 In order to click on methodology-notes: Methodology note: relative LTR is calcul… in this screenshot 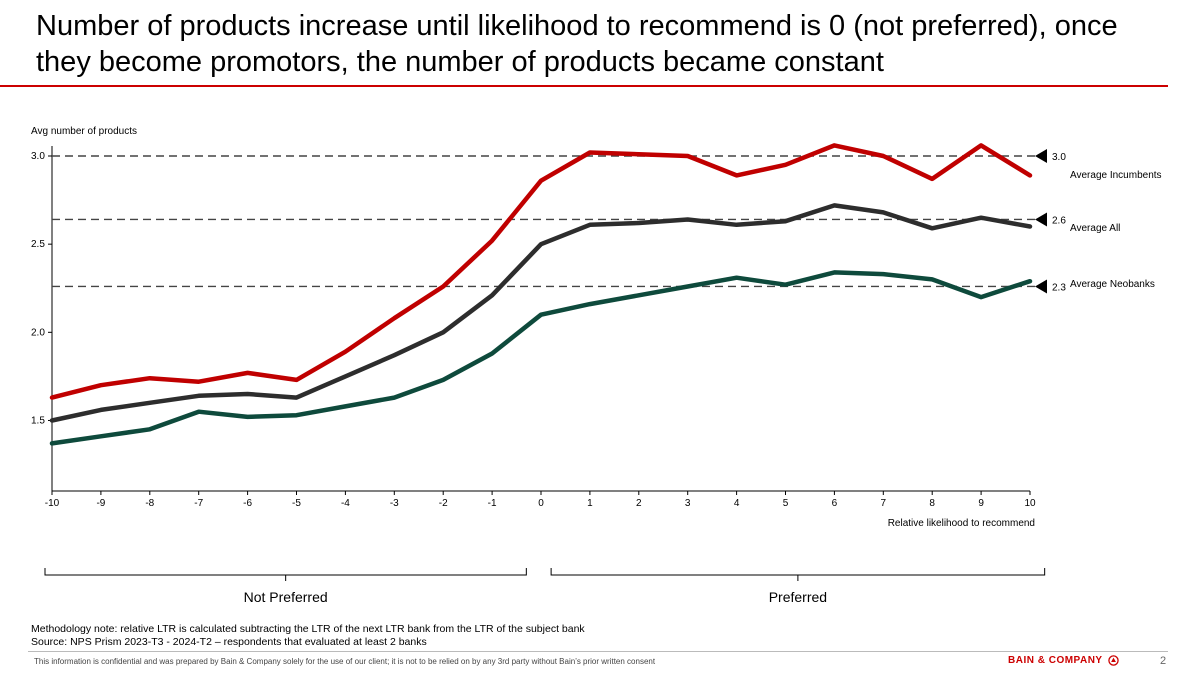, I will do `click(308, 635)`.